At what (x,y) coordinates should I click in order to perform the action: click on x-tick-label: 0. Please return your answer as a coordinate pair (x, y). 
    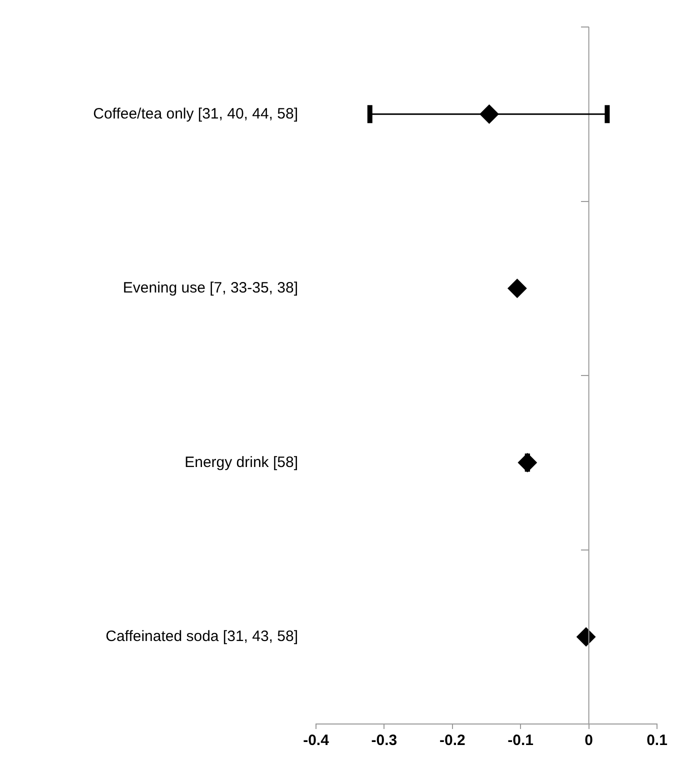
    Looking at the image, I should click on (588, 741).